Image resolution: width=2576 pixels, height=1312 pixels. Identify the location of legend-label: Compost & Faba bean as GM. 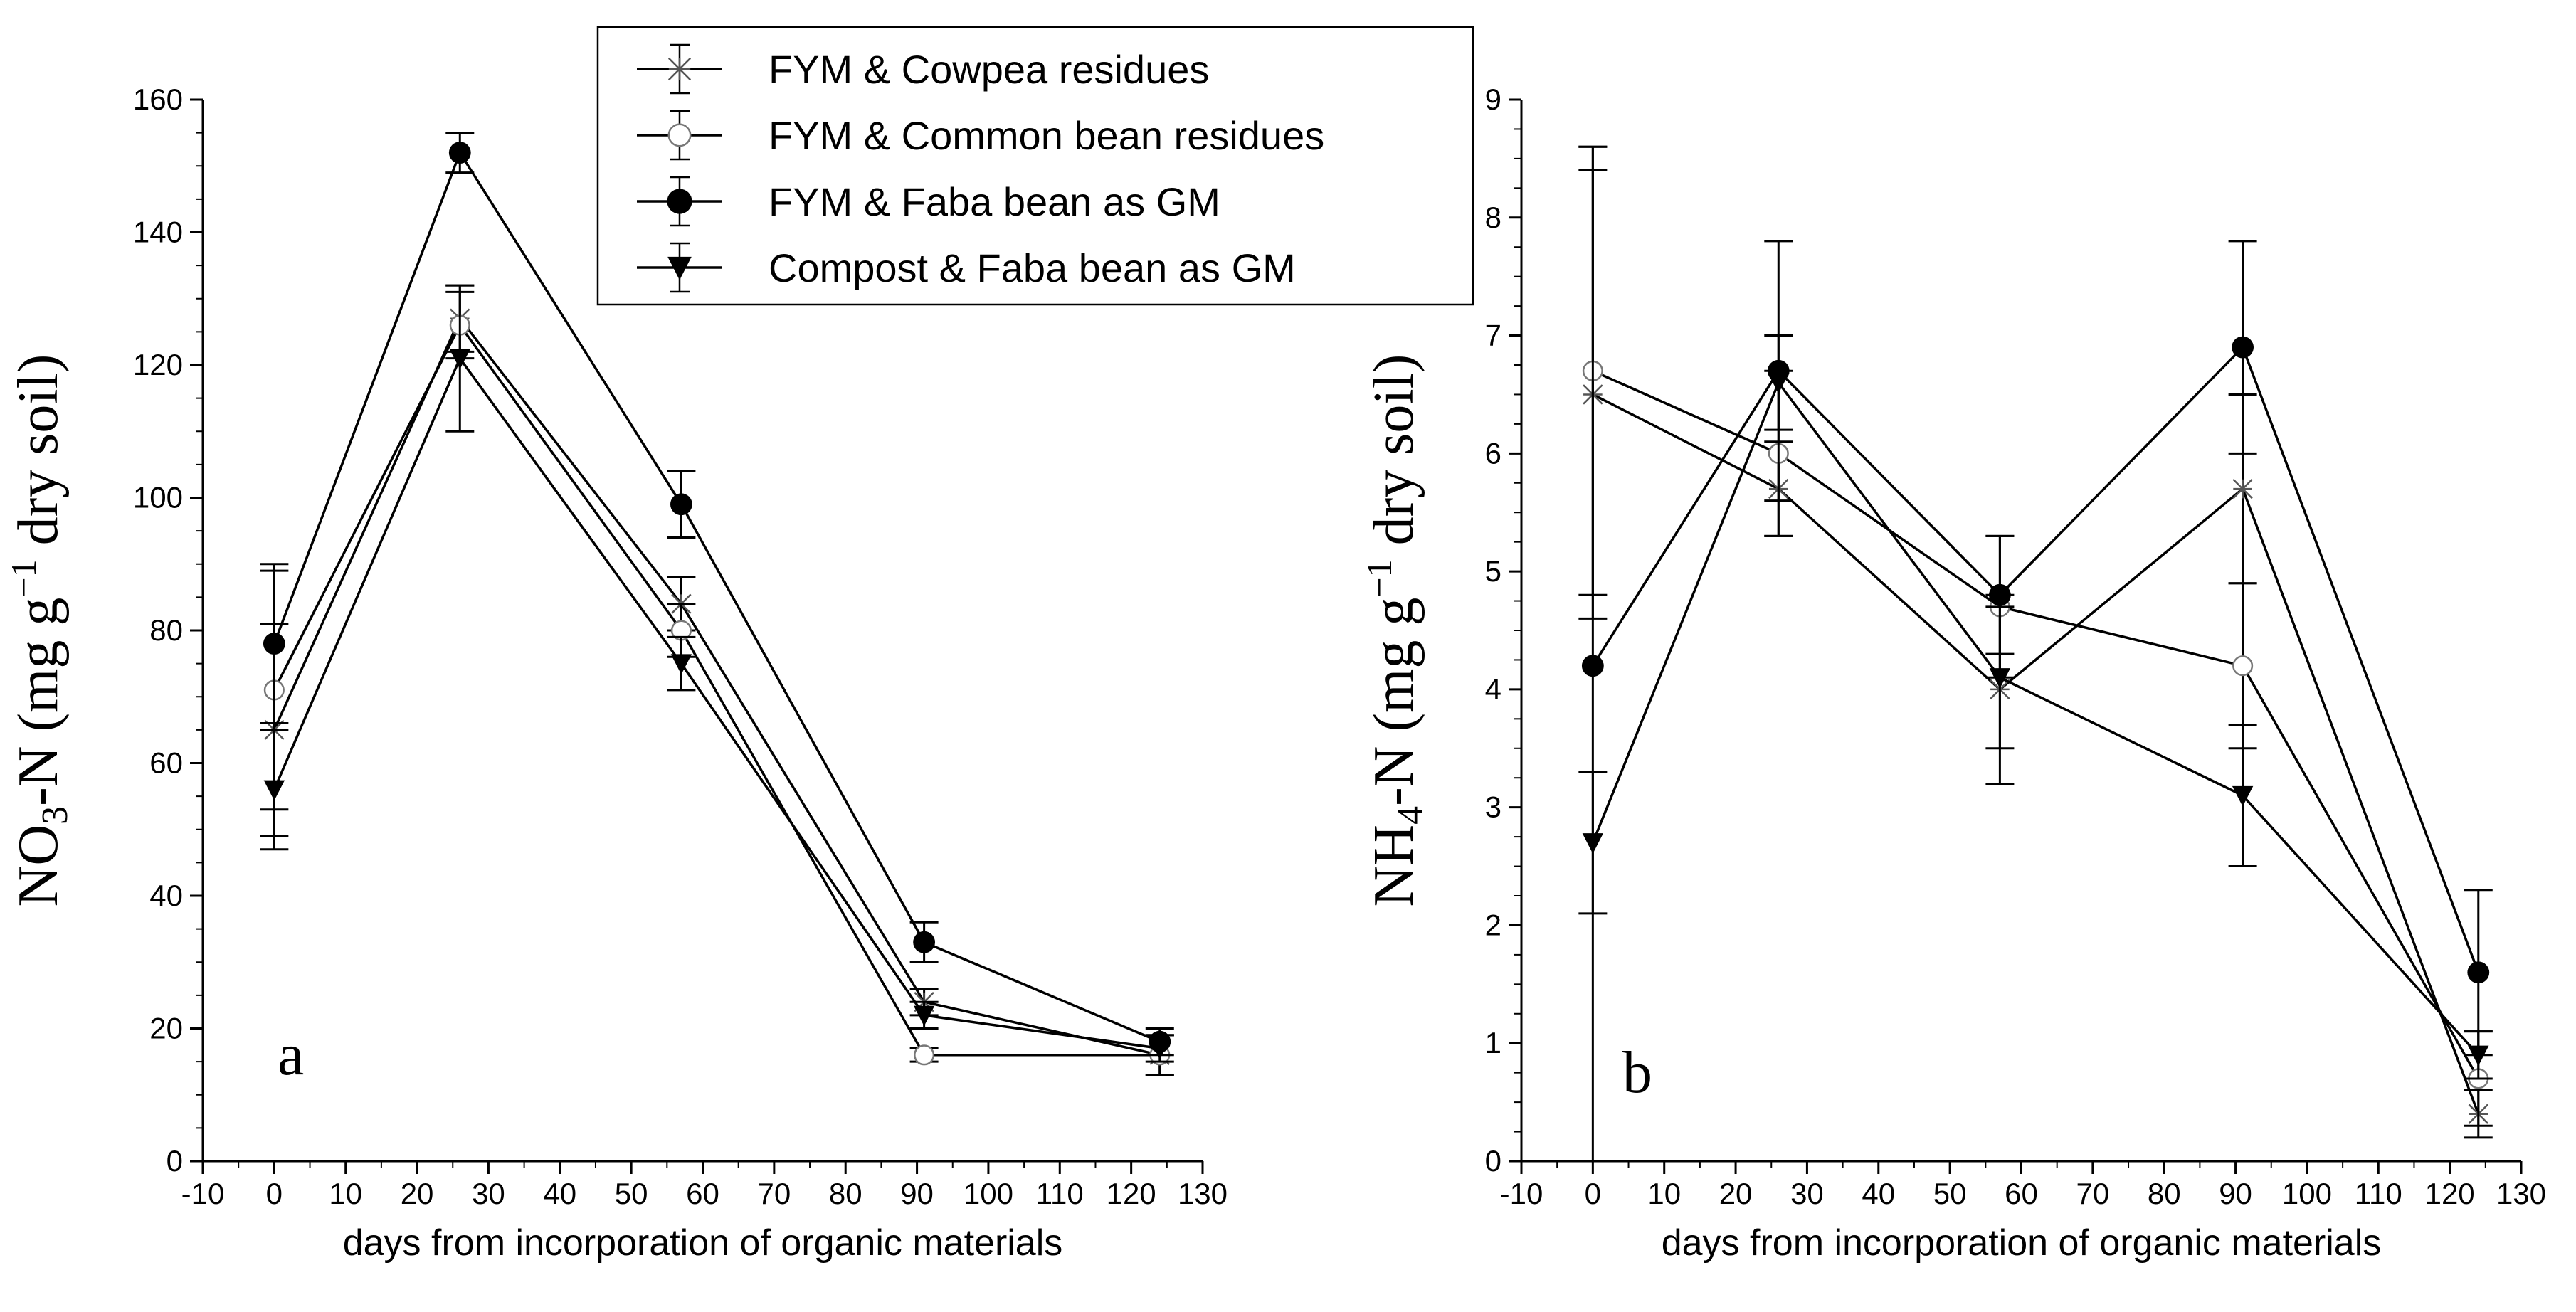
(1032, 267).